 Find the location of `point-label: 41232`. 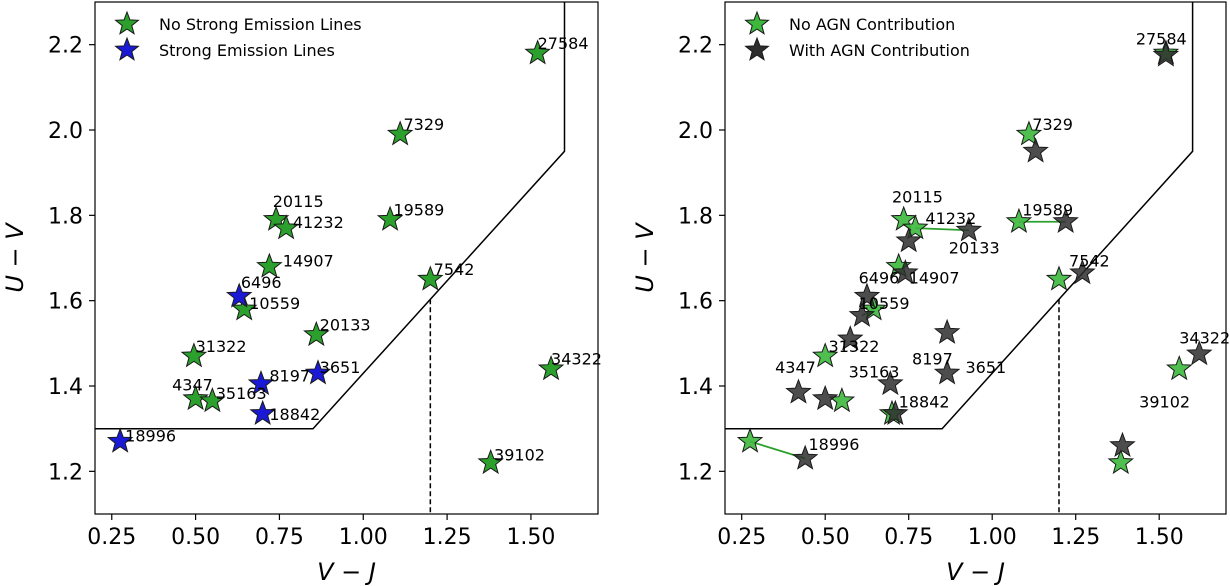

point-label: 41232 is located at coordinates (950, 218).